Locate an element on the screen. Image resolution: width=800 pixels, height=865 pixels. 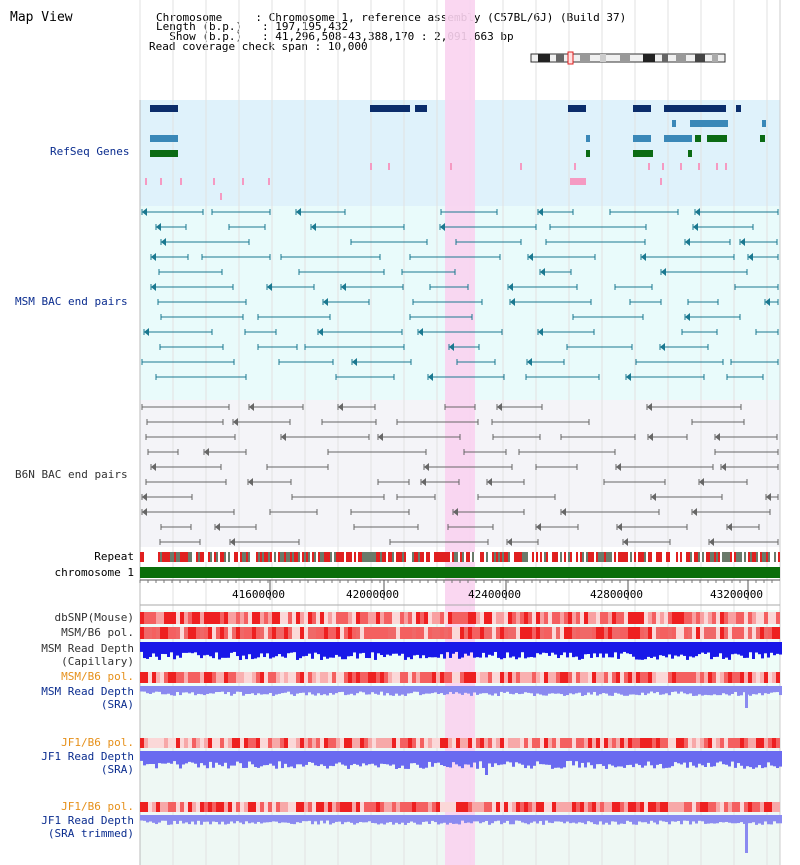
msm-depth-capillary-label: MSM Read Depth is located at coordinates (87, 648).